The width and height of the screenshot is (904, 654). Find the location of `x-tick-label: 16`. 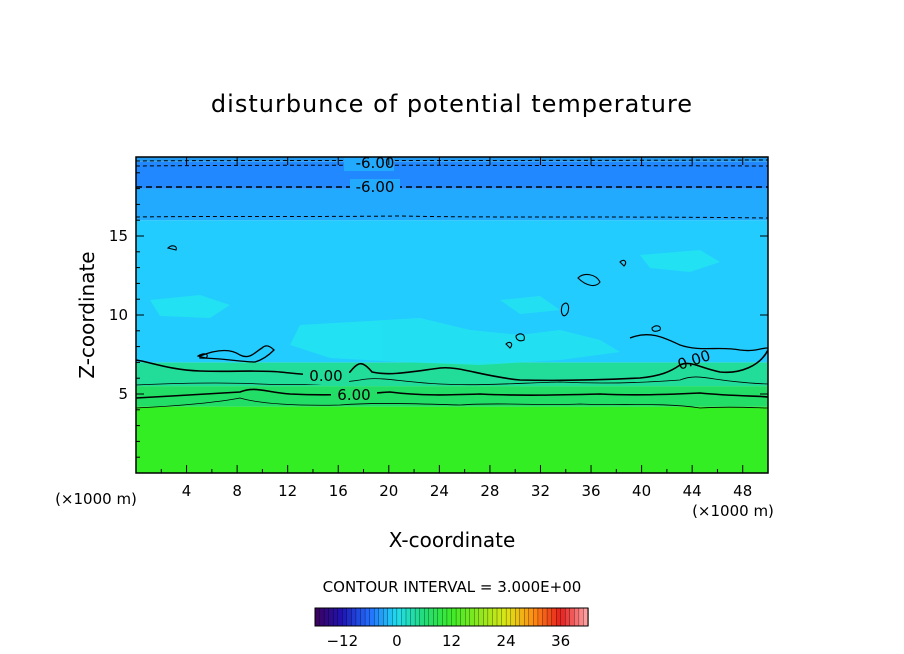

x-tick-label: 16 is located at coordinates (338, 491).